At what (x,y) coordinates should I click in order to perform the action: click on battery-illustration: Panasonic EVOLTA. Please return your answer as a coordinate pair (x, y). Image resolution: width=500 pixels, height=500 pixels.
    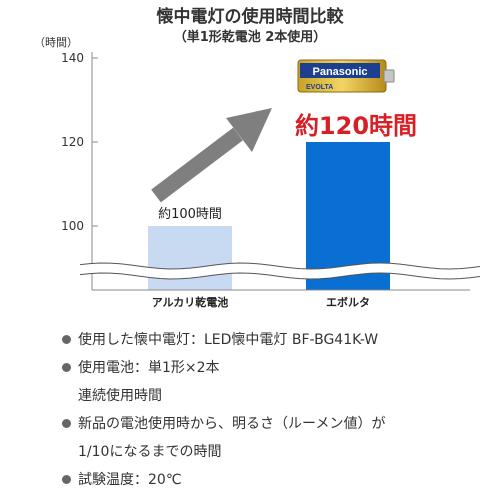
    Looking at the image, I should click on (346, 76).